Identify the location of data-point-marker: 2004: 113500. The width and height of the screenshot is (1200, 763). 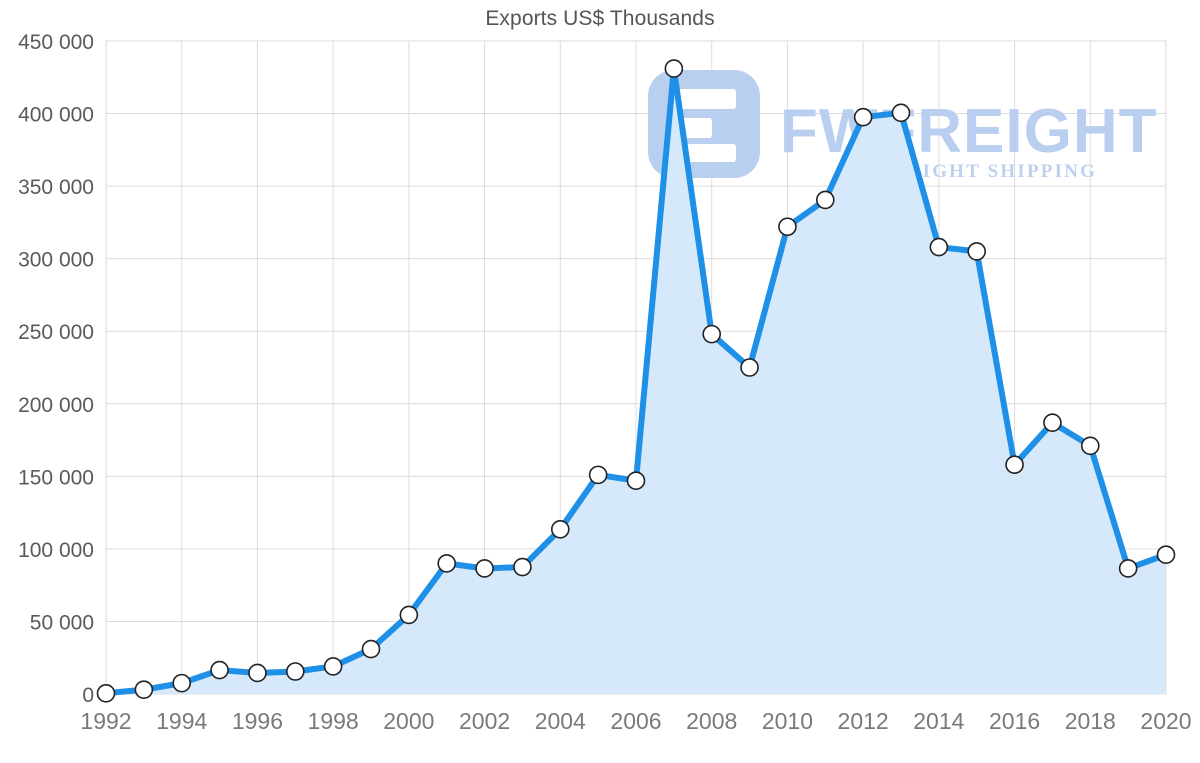
(560, 529).